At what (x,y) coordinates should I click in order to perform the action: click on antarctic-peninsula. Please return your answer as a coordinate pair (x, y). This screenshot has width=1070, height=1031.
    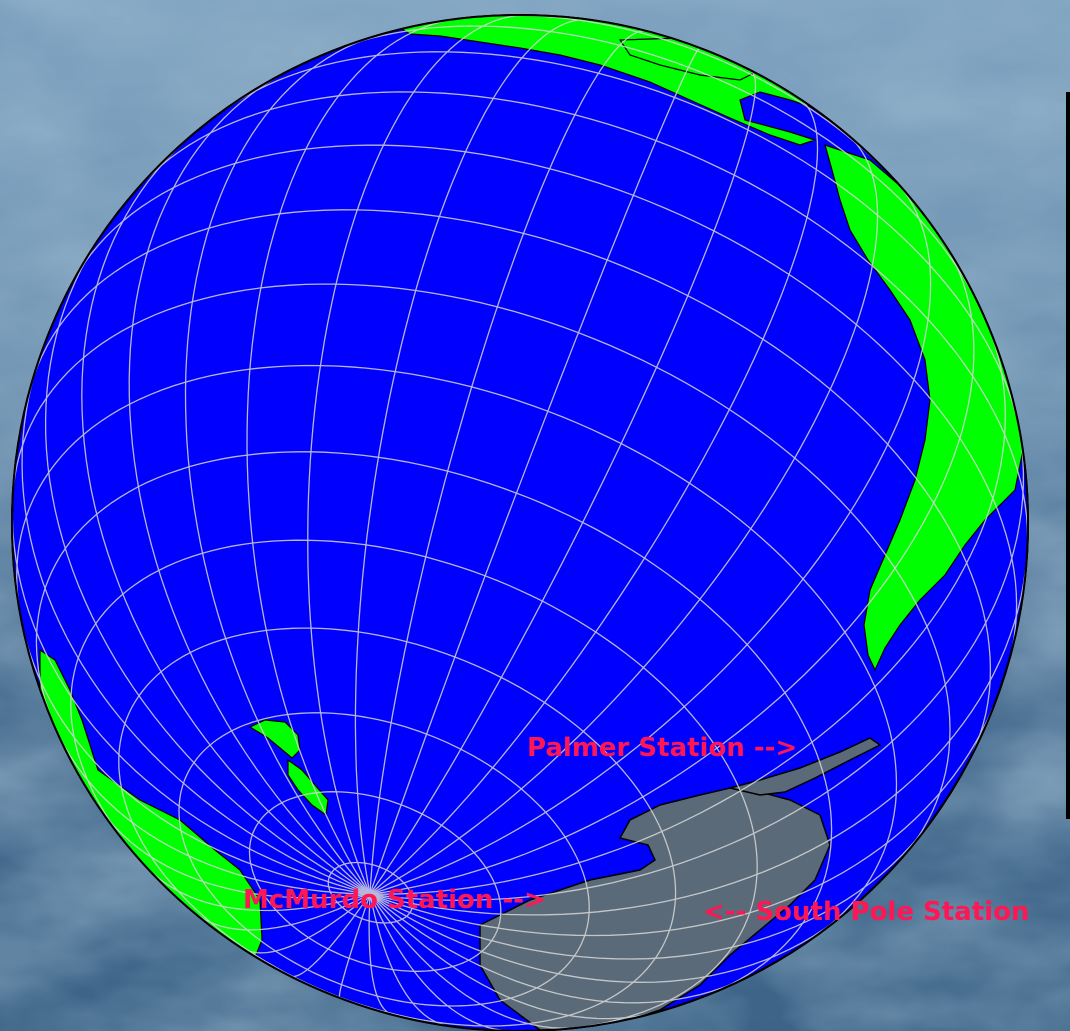
    Looking at the image, I should click on (805, 766).